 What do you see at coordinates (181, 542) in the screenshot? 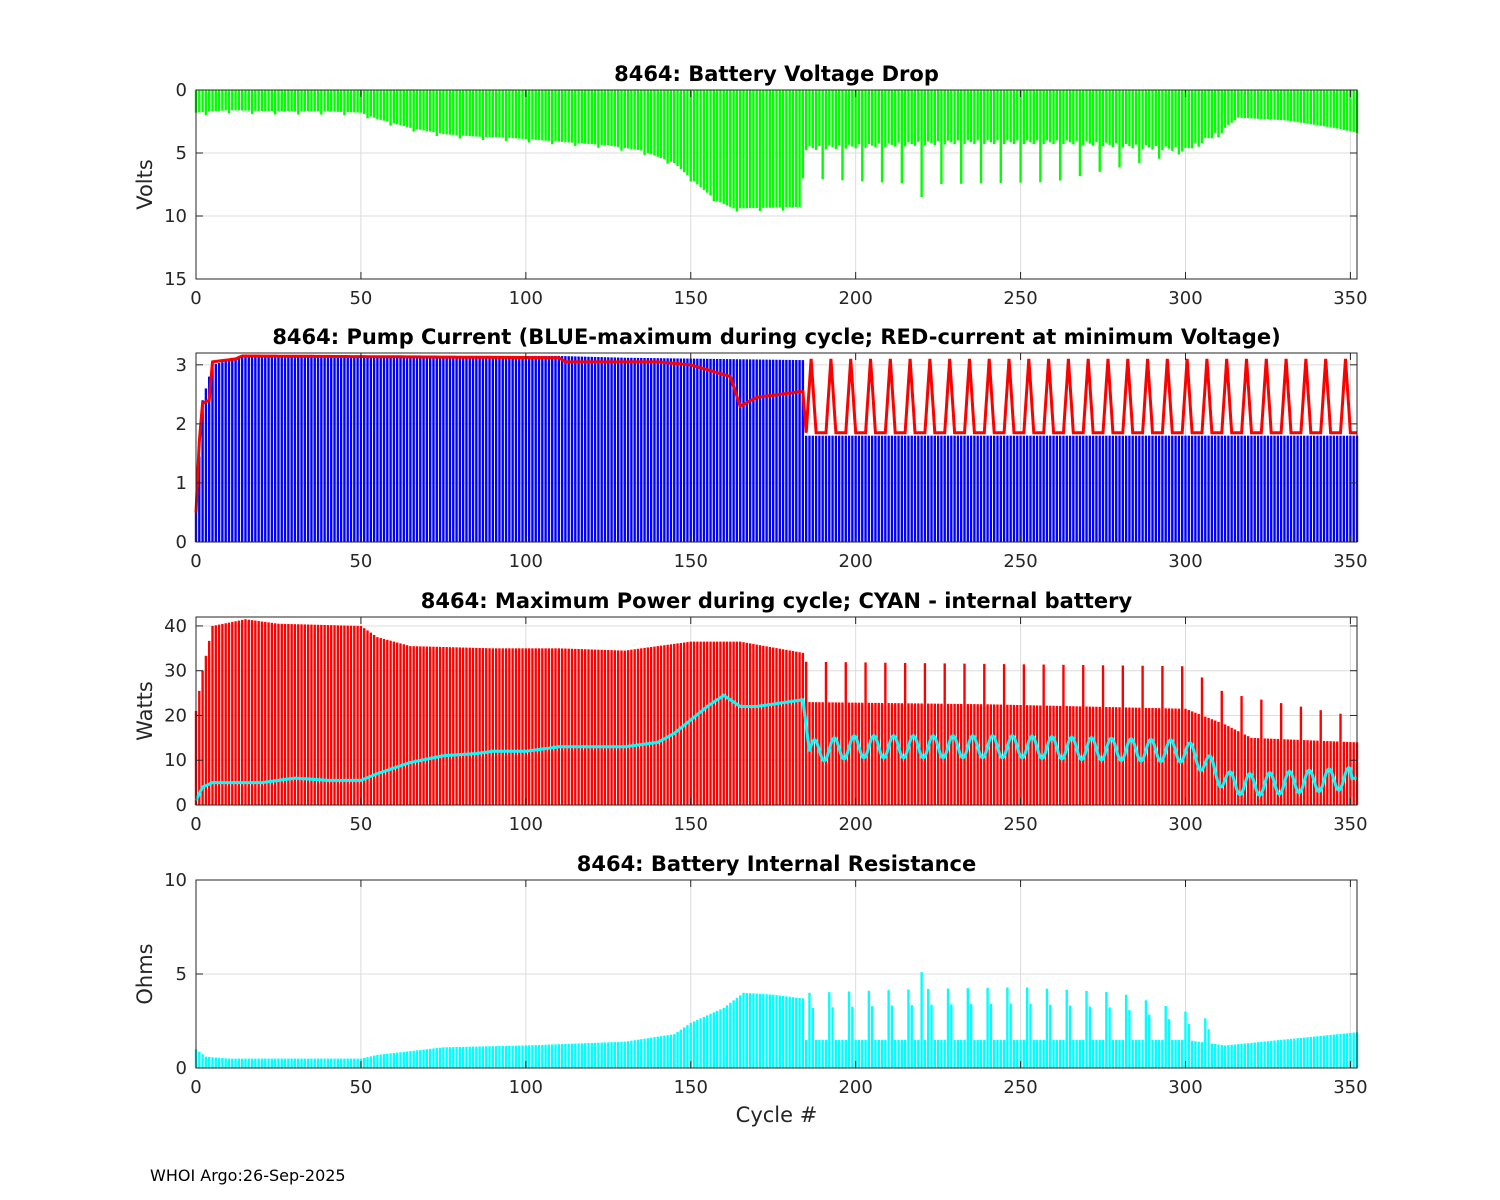
I see `y-tick-label: 0` at bounding box center [181, 542].